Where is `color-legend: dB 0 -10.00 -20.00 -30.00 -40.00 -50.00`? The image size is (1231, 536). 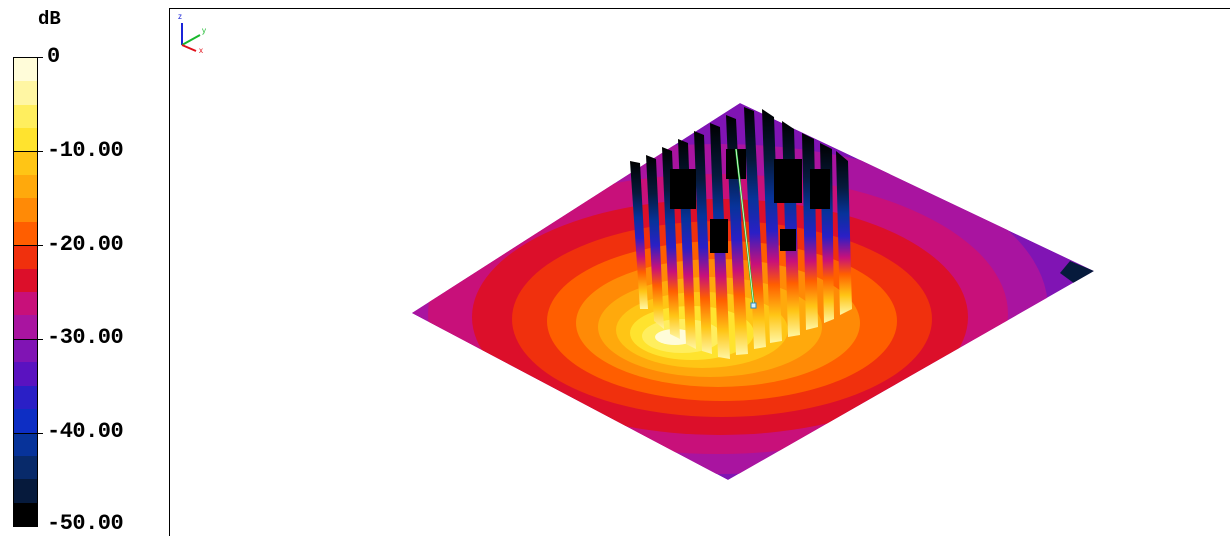
color-legend: dB 0 -10.00 -20.00 -30.00 -40.00 -50.00 is located at coordinates (84, 268).